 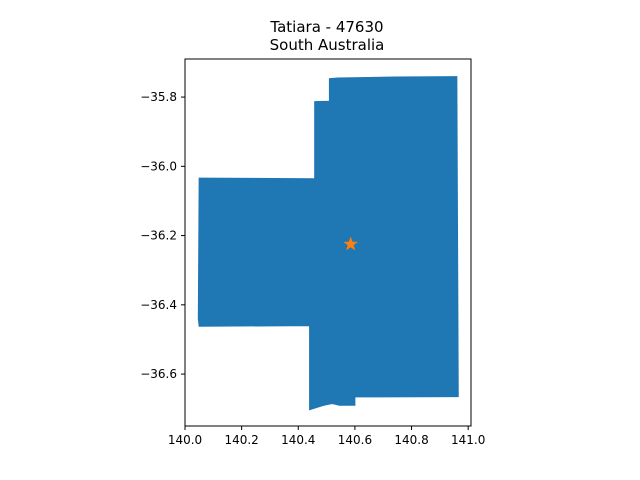 I want to click on y-tick-label: −36.0, so click(x=158, y=166).